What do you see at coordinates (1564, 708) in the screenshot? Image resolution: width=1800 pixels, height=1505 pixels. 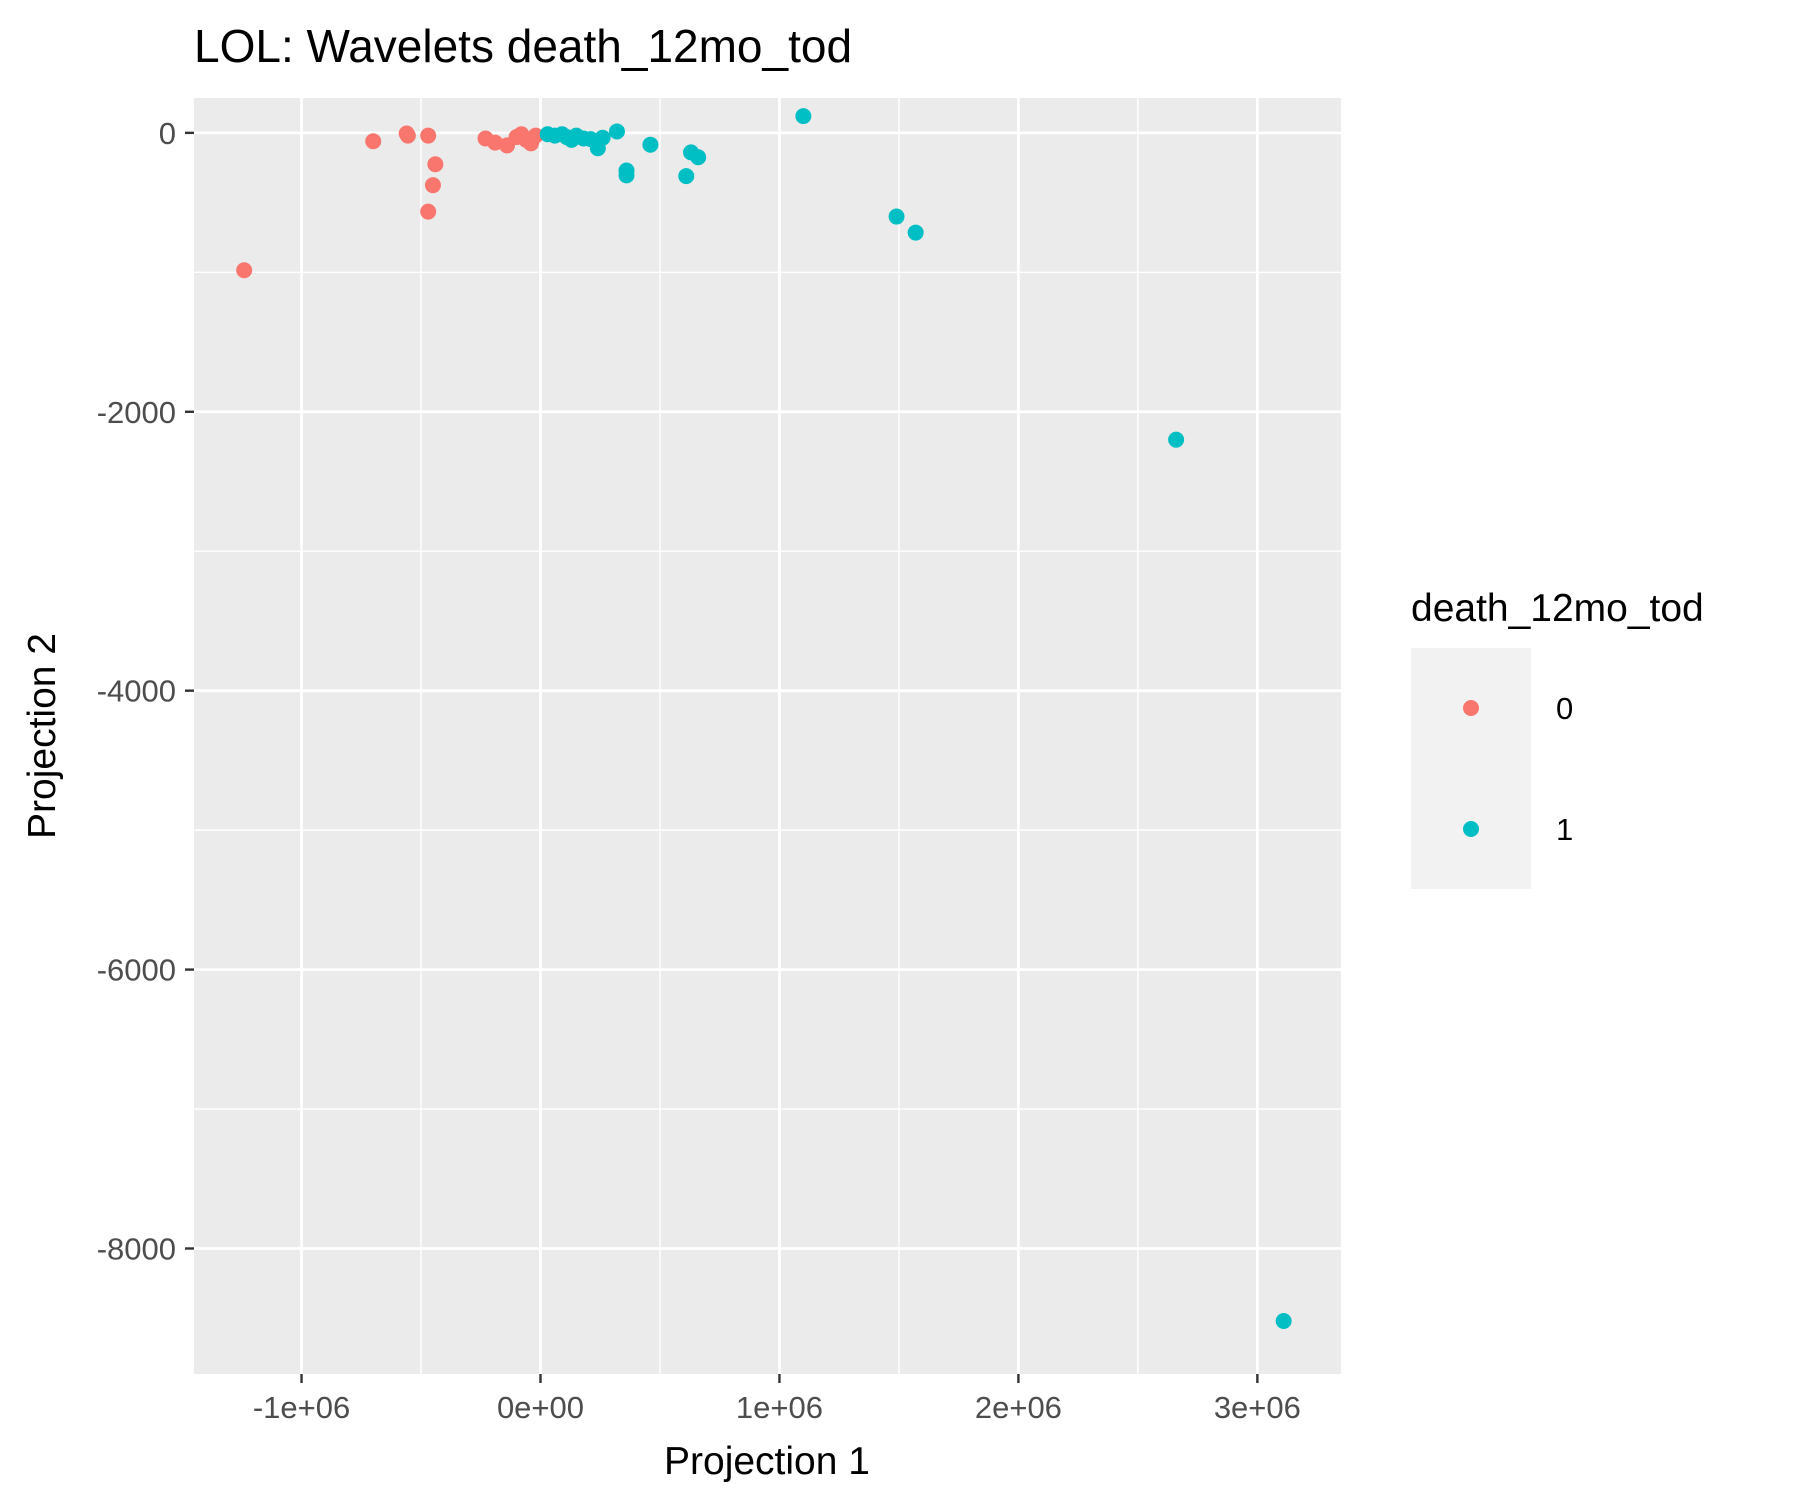 I see `legend-label-0: 0` at bounding box center [1564, 708].